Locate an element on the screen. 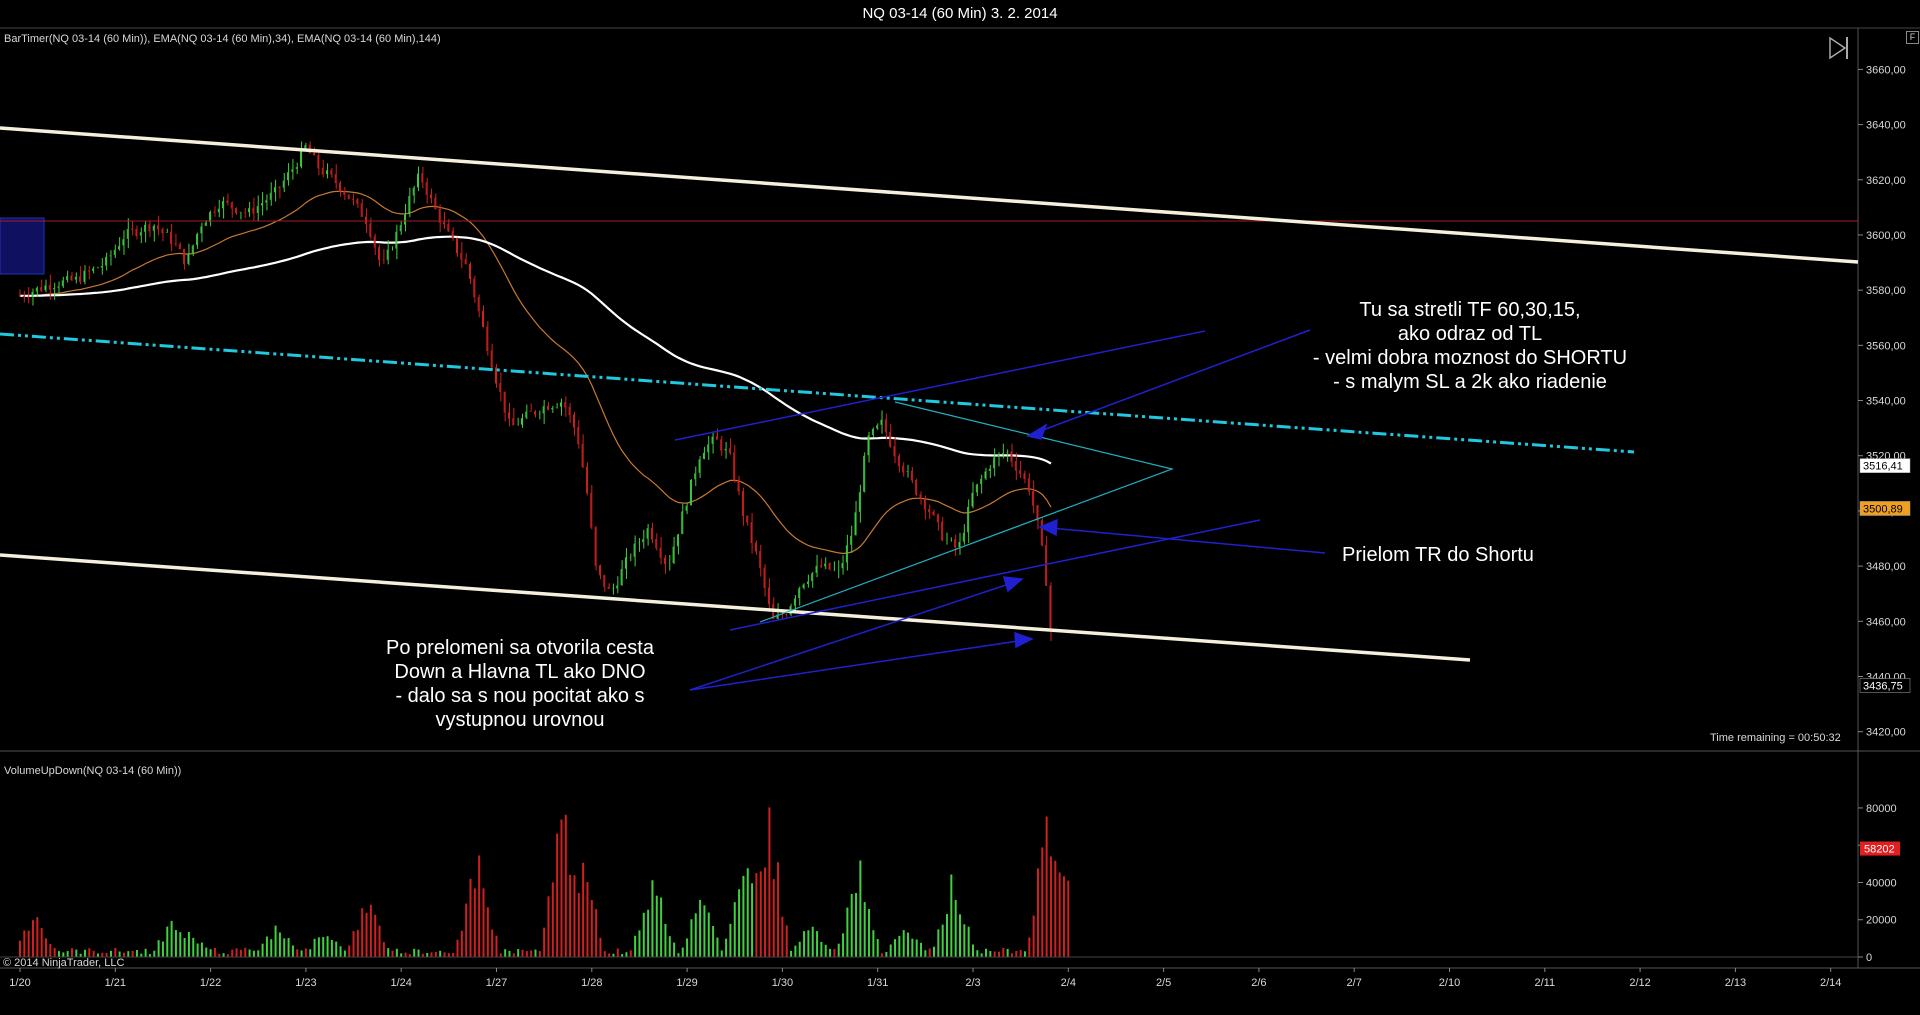  x-tick-label: 2/4 is located at coordinates (1068, 983).